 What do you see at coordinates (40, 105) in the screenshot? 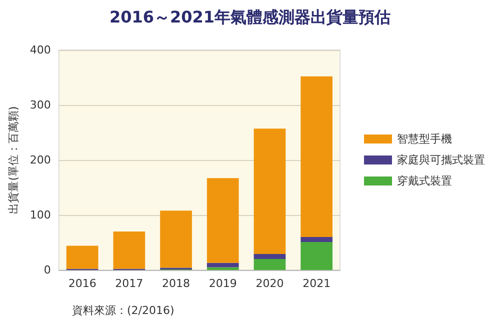
I see `y-tick-label: 300` at bounding box center [40, 105].